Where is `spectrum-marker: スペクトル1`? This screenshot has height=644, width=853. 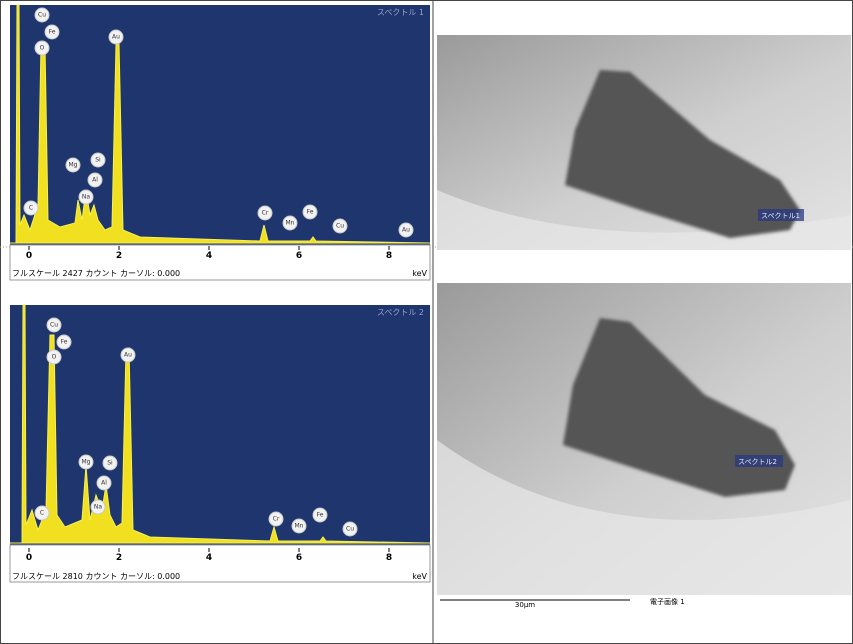 spectrum-marker: スペクトル1 is located at coordinates (780, 216).